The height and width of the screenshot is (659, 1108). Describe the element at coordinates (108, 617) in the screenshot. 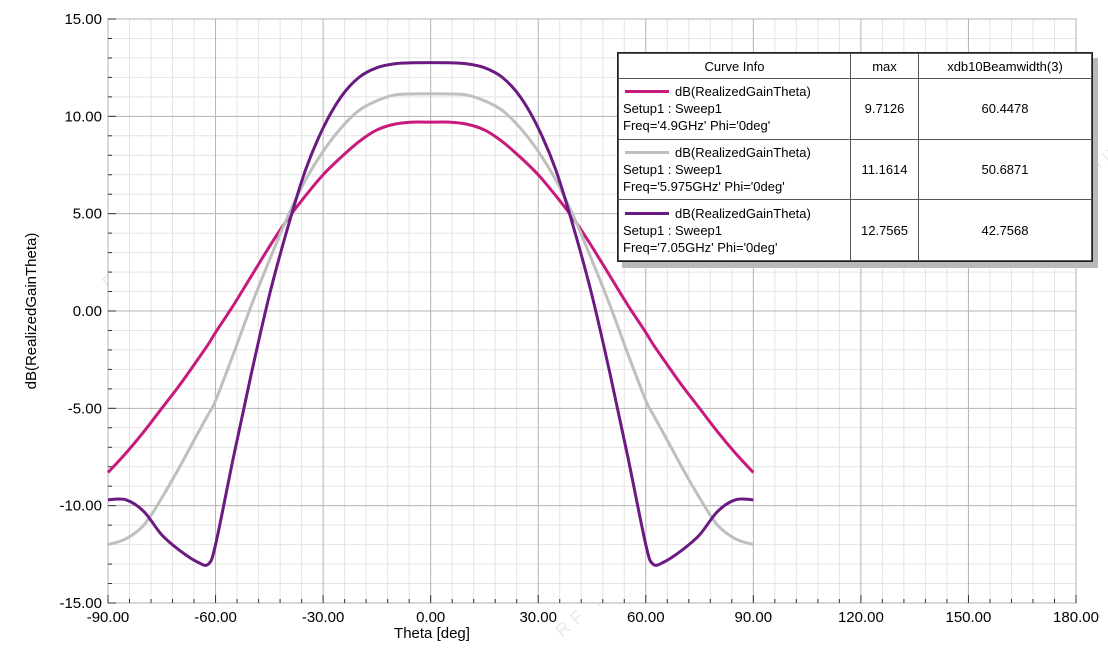

I see `x-tick-label: -90.00` at that location.